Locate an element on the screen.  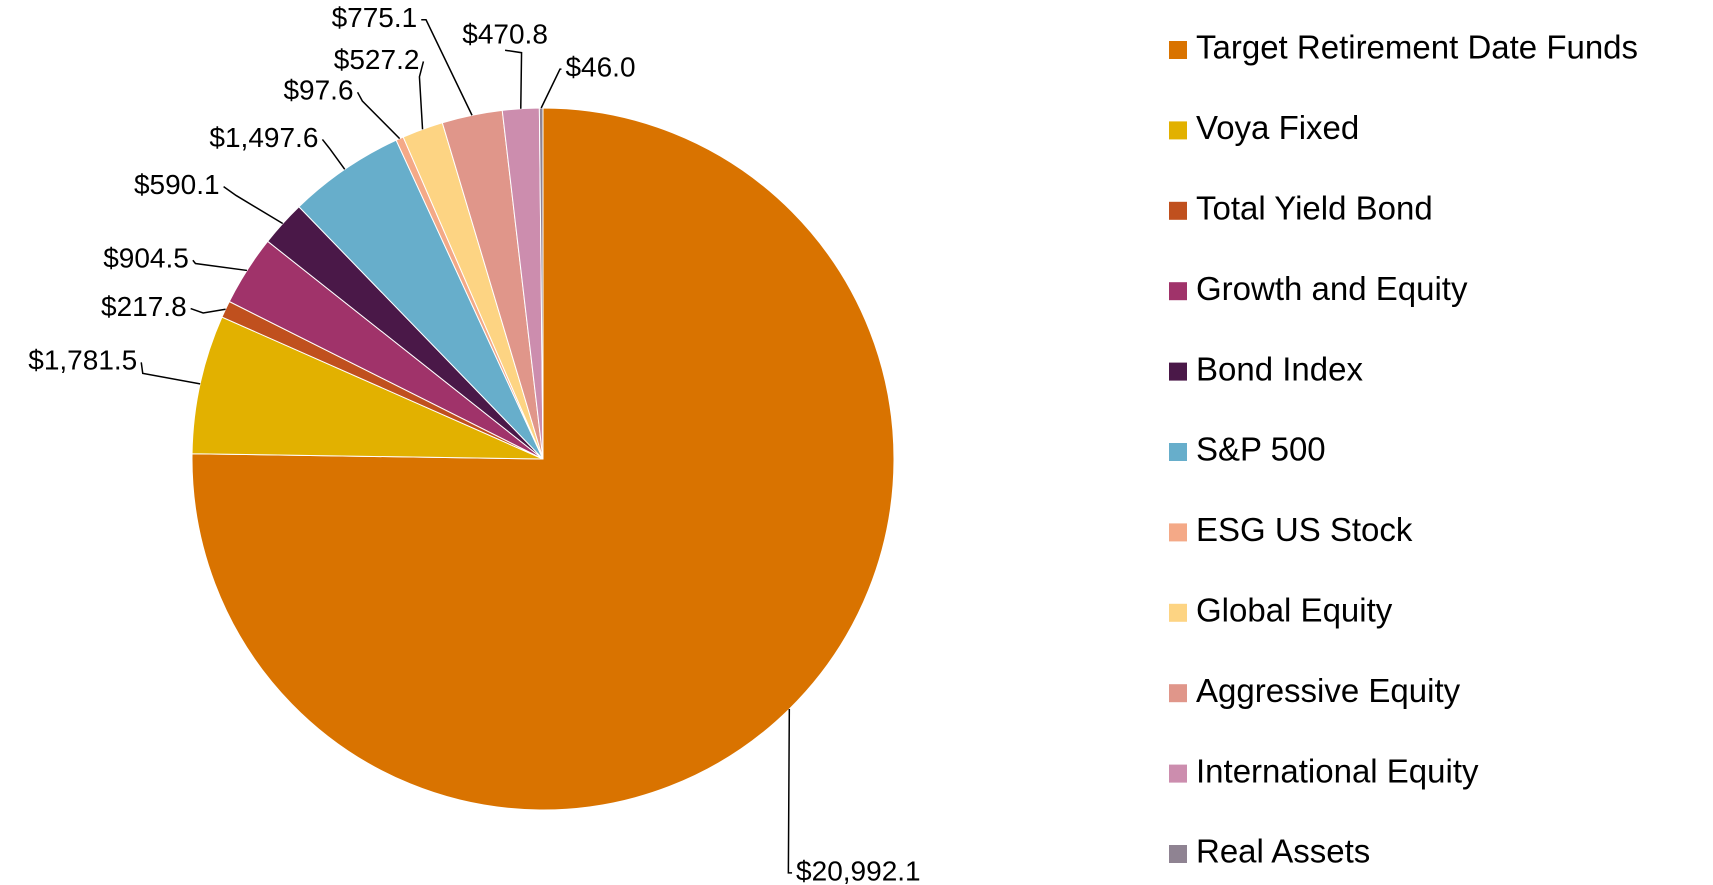
data-label: $1,497.6 is located at coordinates (263, 137).